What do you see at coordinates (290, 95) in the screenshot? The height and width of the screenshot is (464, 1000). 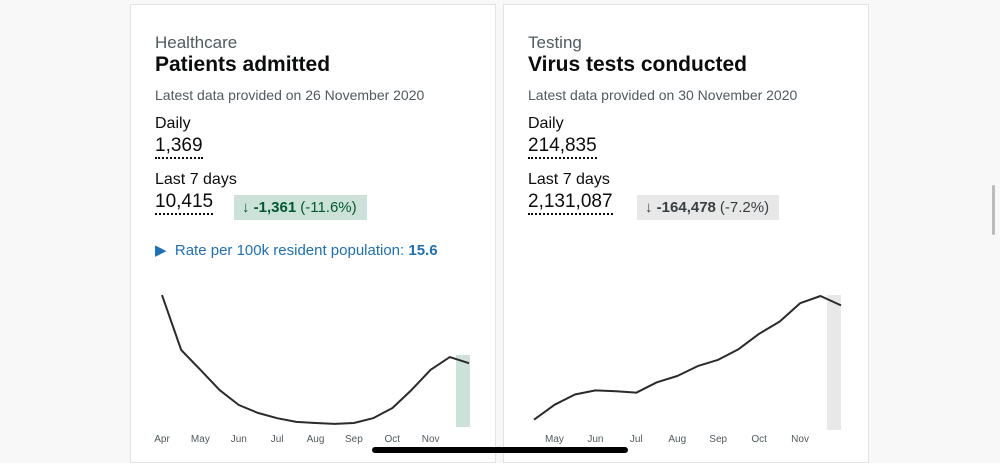 I see `latest: Latest data provided on 26 November 2020` at bounding box center [290, 95].